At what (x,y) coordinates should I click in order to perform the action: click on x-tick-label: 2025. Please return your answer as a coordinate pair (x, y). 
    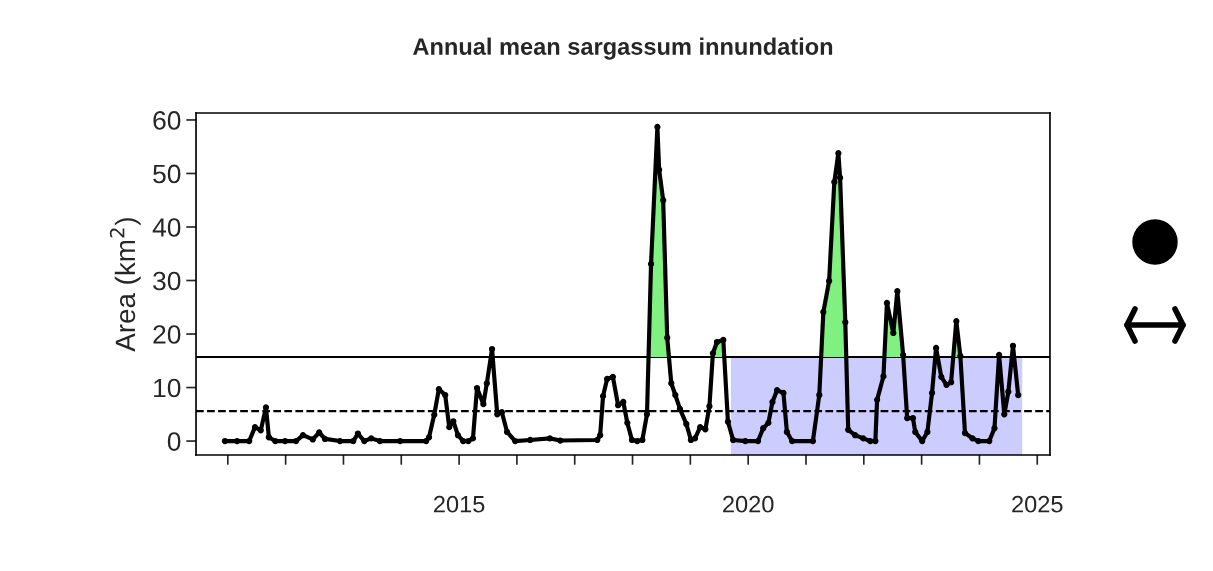
    Looking at the image, I should click on (1037, 504).